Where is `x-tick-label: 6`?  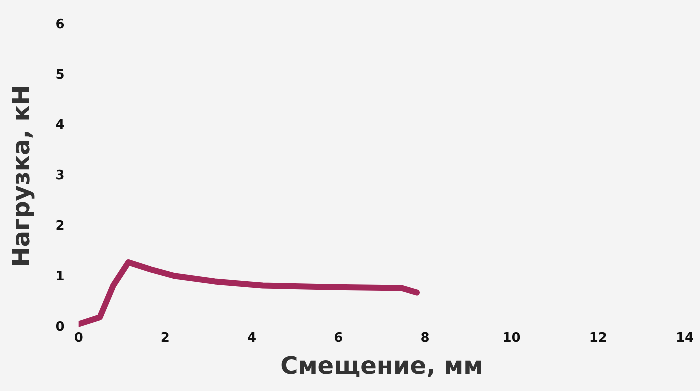 x-tick-label: 6 is located at coordinates (339, 338).